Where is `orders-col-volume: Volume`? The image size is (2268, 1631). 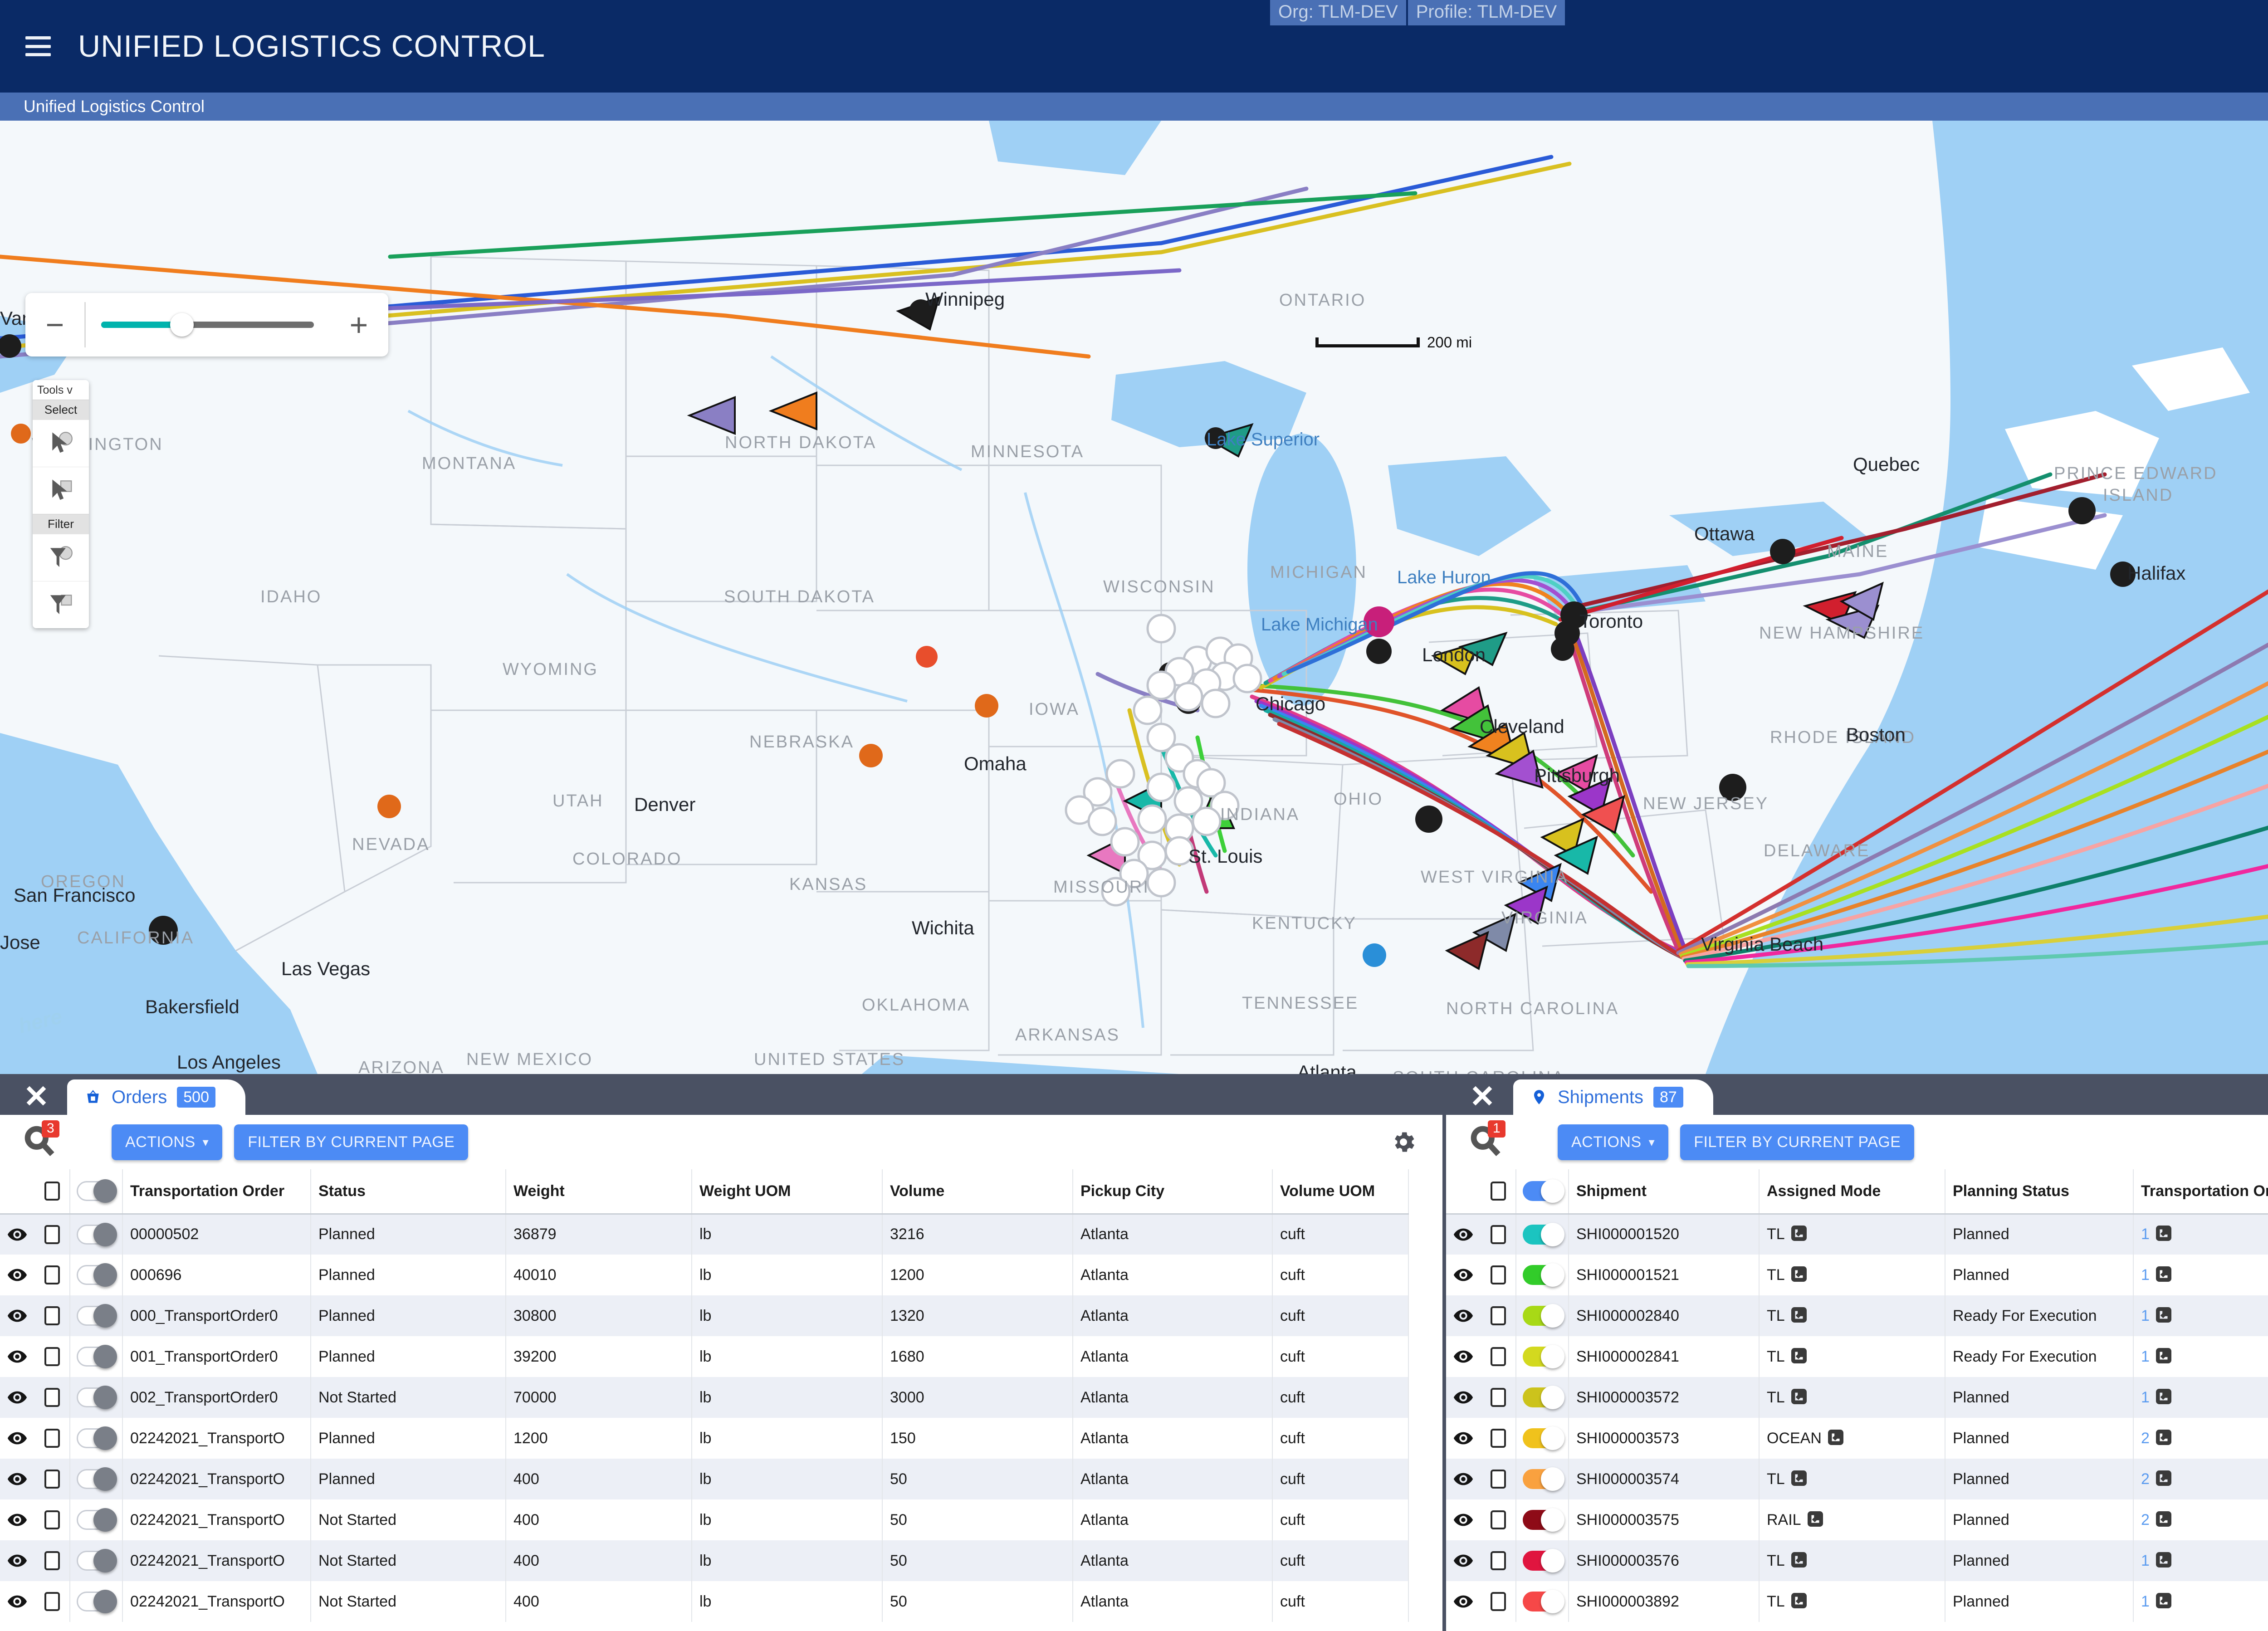 orders-col-volume: Volume is located at coordinates (978, 1192).